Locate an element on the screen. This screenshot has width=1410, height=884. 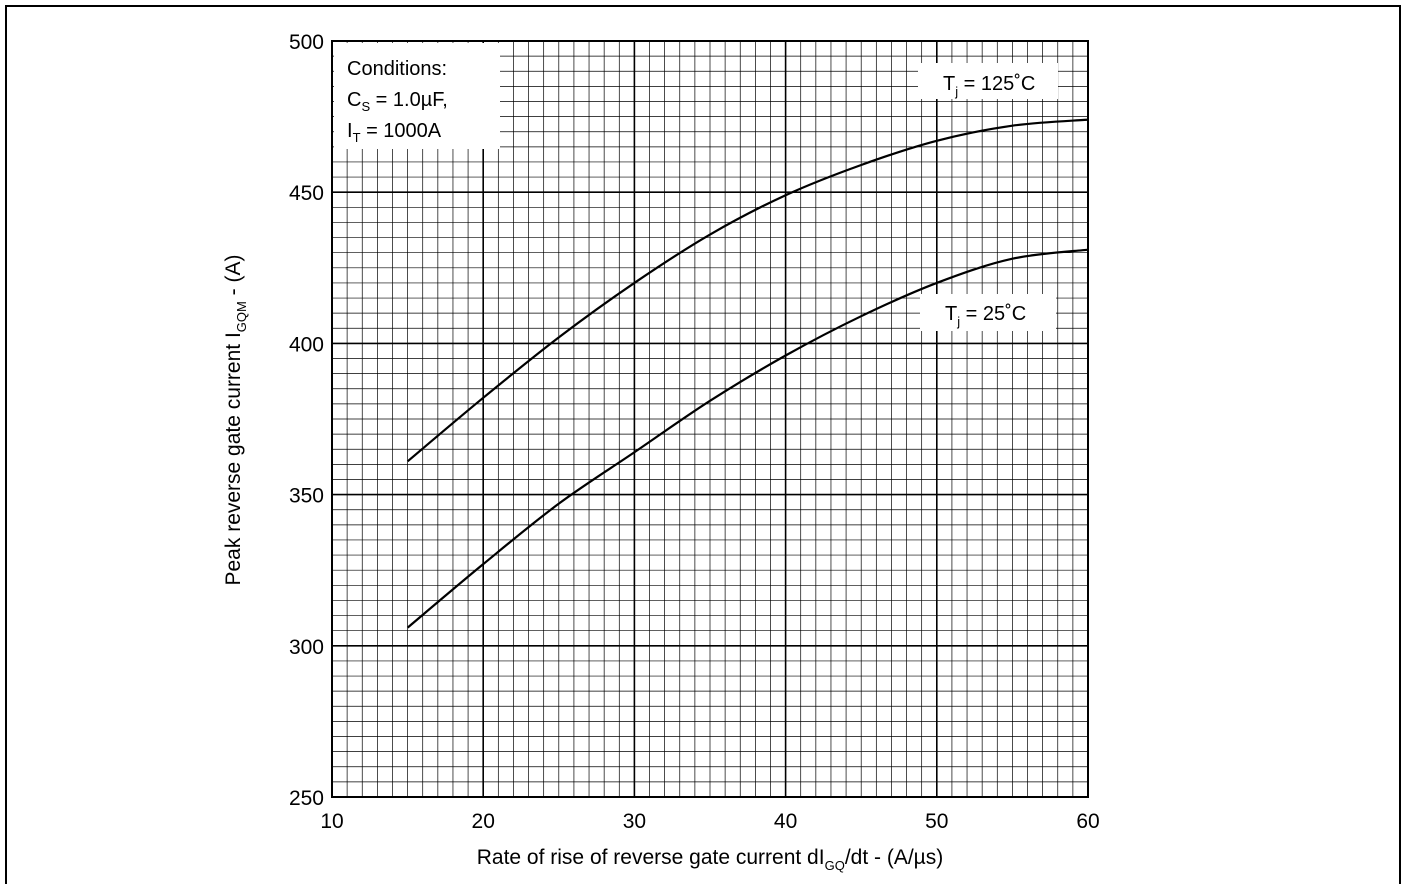
series-label-125c: Tj = 125˚C is located at coordinates (988, 81).